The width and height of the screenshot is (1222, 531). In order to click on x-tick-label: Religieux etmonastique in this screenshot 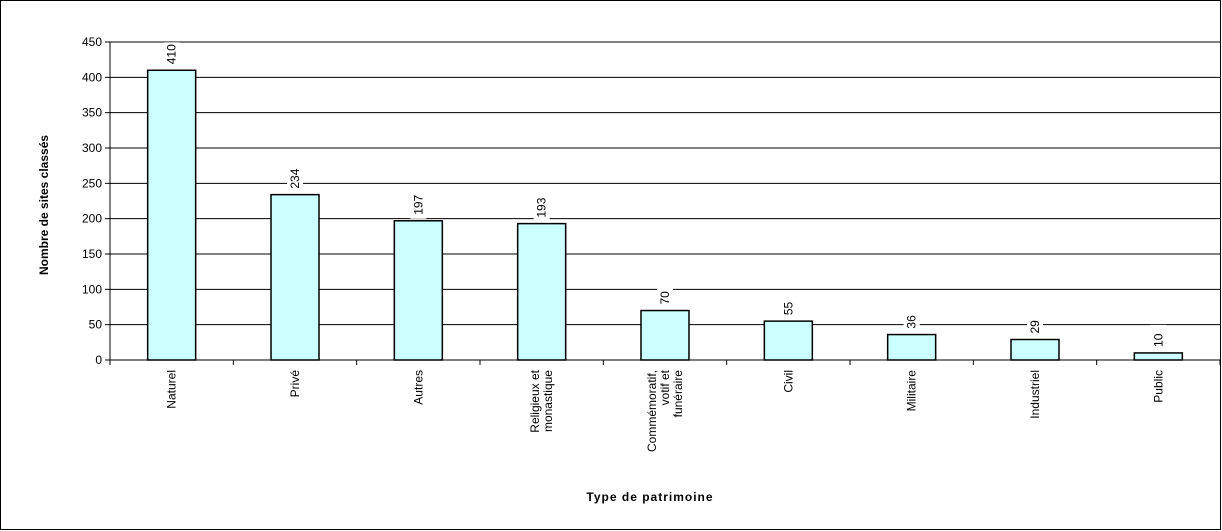, I will do `click(541, 400)`.